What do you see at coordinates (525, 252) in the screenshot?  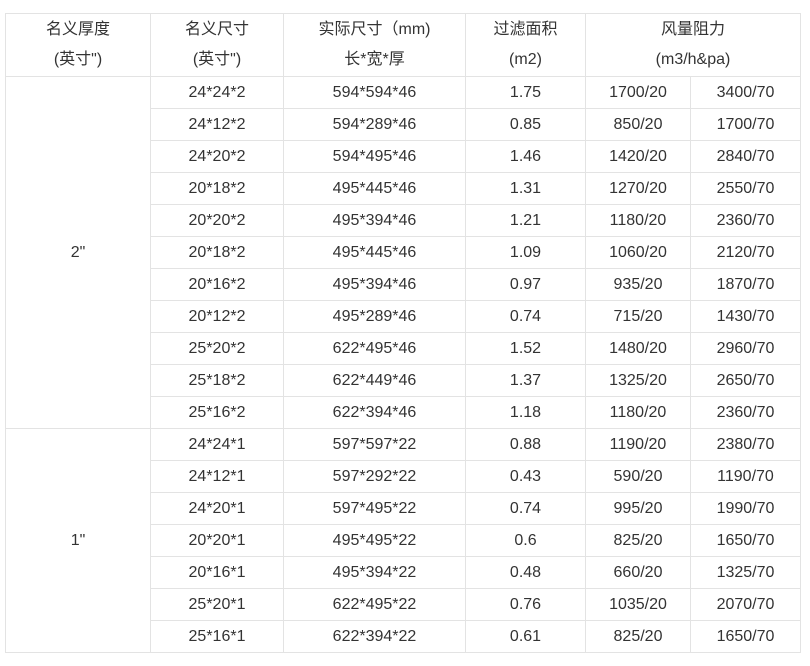 I see `filter-area-cell: 1.09` at bounding box center [525, 252].